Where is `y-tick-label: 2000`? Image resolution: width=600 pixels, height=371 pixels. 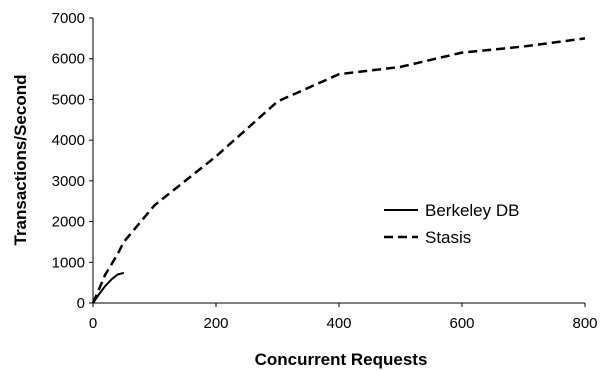
y-tick-label: 2000 is located at coordinates (68, 222).